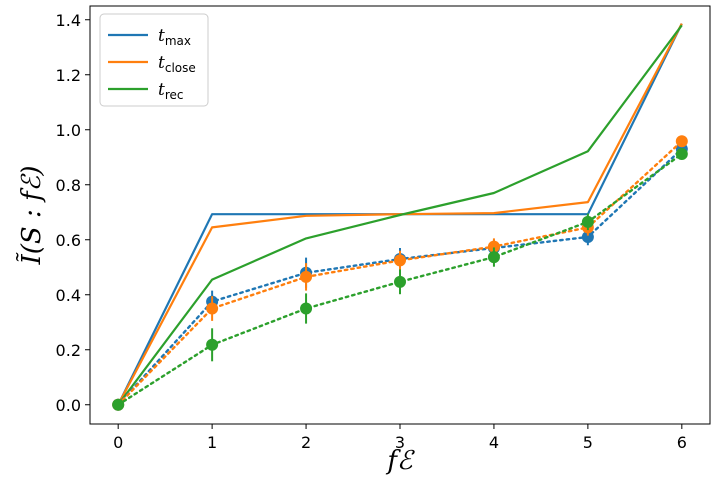 This screenshot has width=720, height=477. I want to click on y-tick-label: 1.2, so click(68, 75).